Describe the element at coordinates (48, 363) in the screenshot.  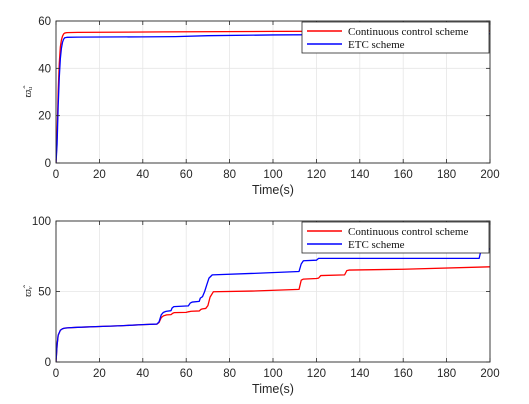
I see `chart2-ytick-label-0: 0` at that location.